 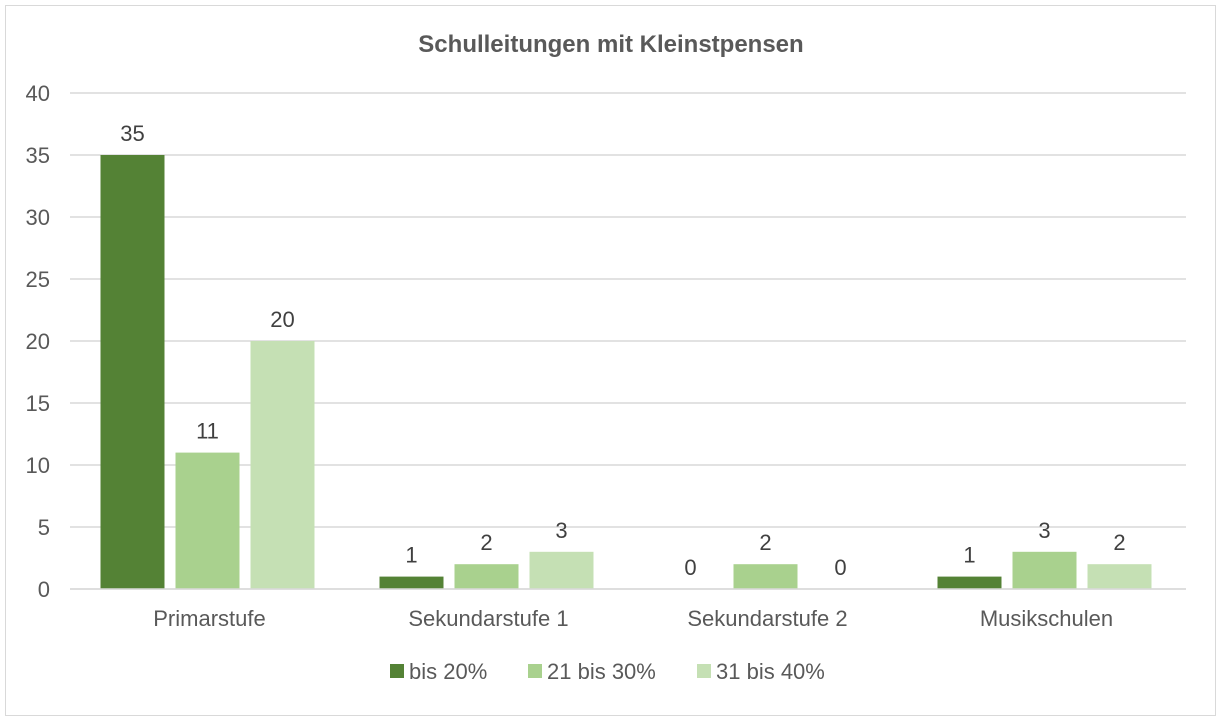 I want to click on y-tick-label: 10, so click(x=38, y=465).